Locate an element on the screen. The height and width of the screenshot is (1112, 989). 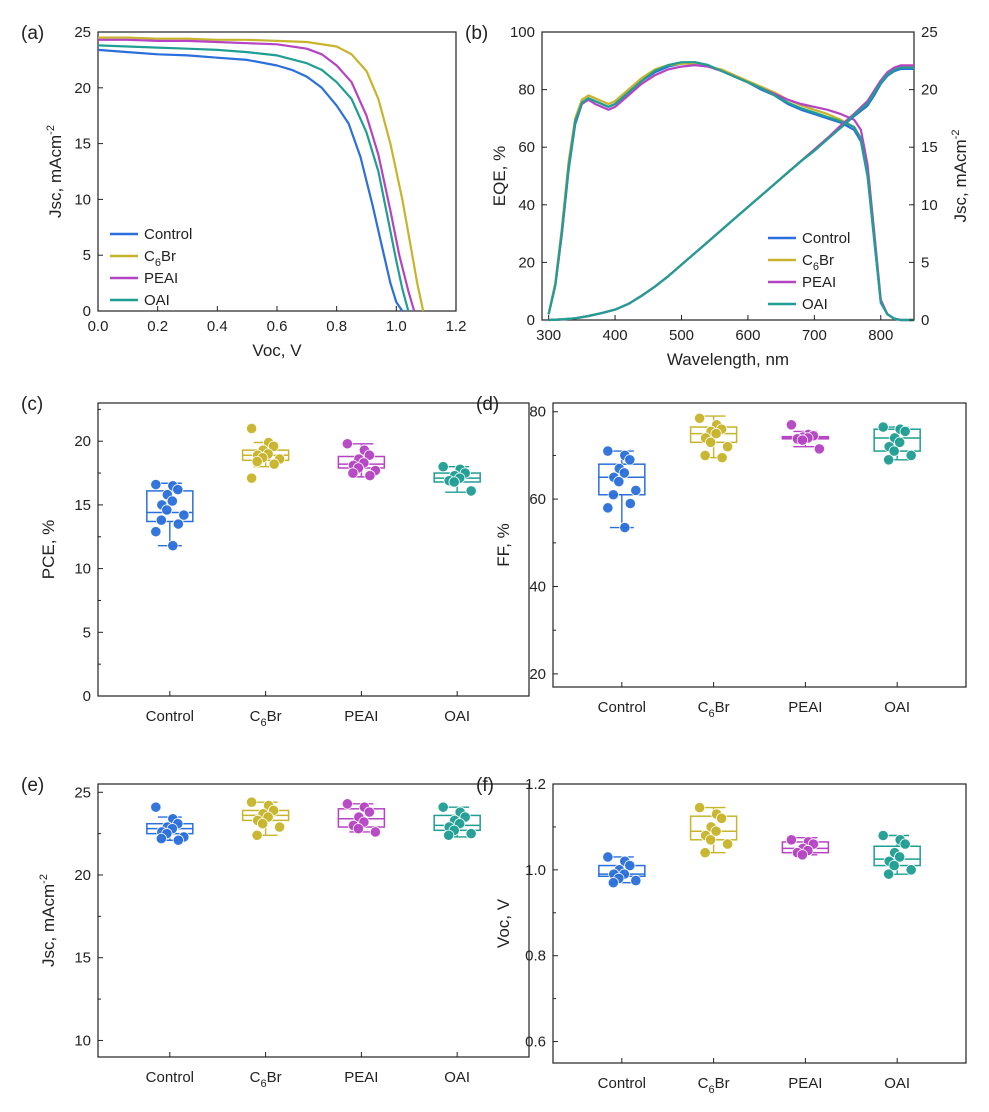
y-tick-label: 25 is located at coordinates (82, 792).